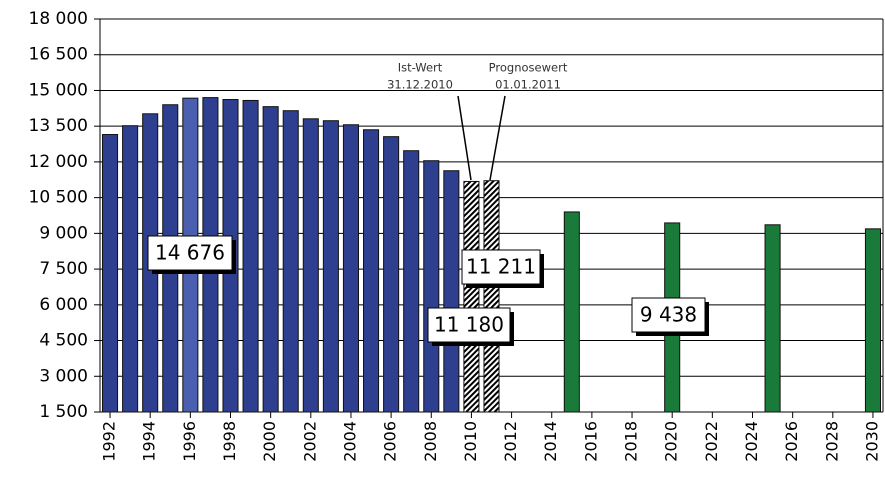 The image size is (885, 477). What do you see at coordinates (470, 441) in the screenshot?
I see `x-tick-label: 2010` at bounding box center [470, 441].